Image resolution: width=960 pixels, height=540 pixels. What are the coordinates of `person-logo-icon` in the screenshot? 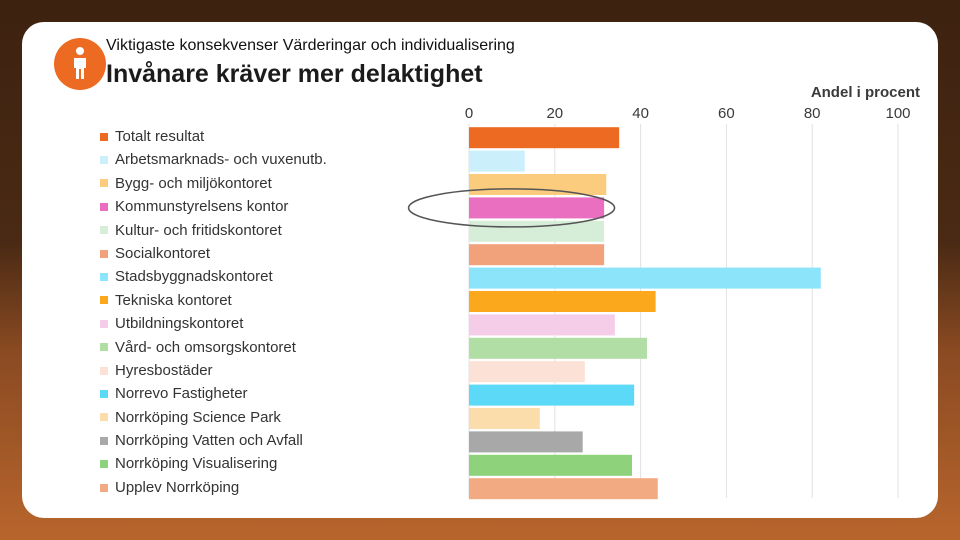 It's located at (80, 64).